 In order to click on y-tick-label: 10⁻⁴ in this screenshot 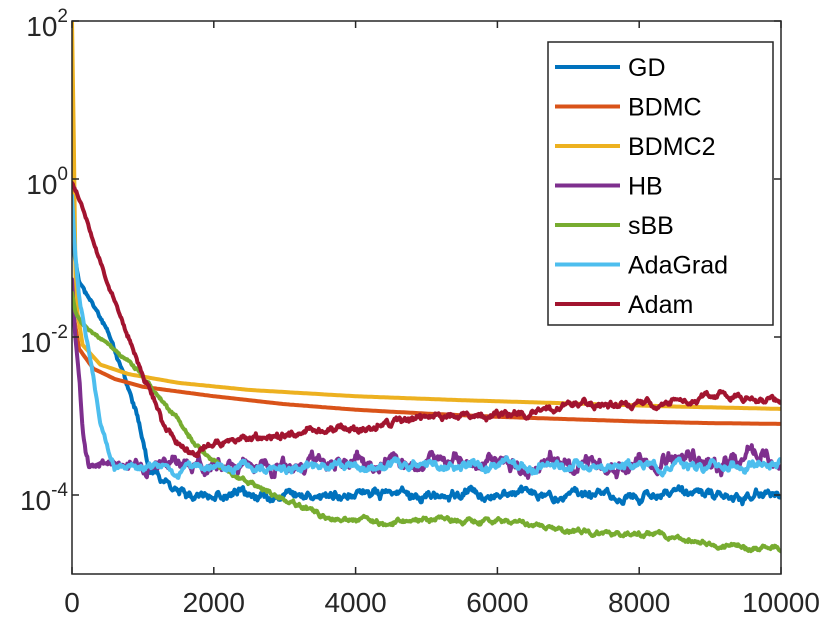, I will do `click(44, 498)`.